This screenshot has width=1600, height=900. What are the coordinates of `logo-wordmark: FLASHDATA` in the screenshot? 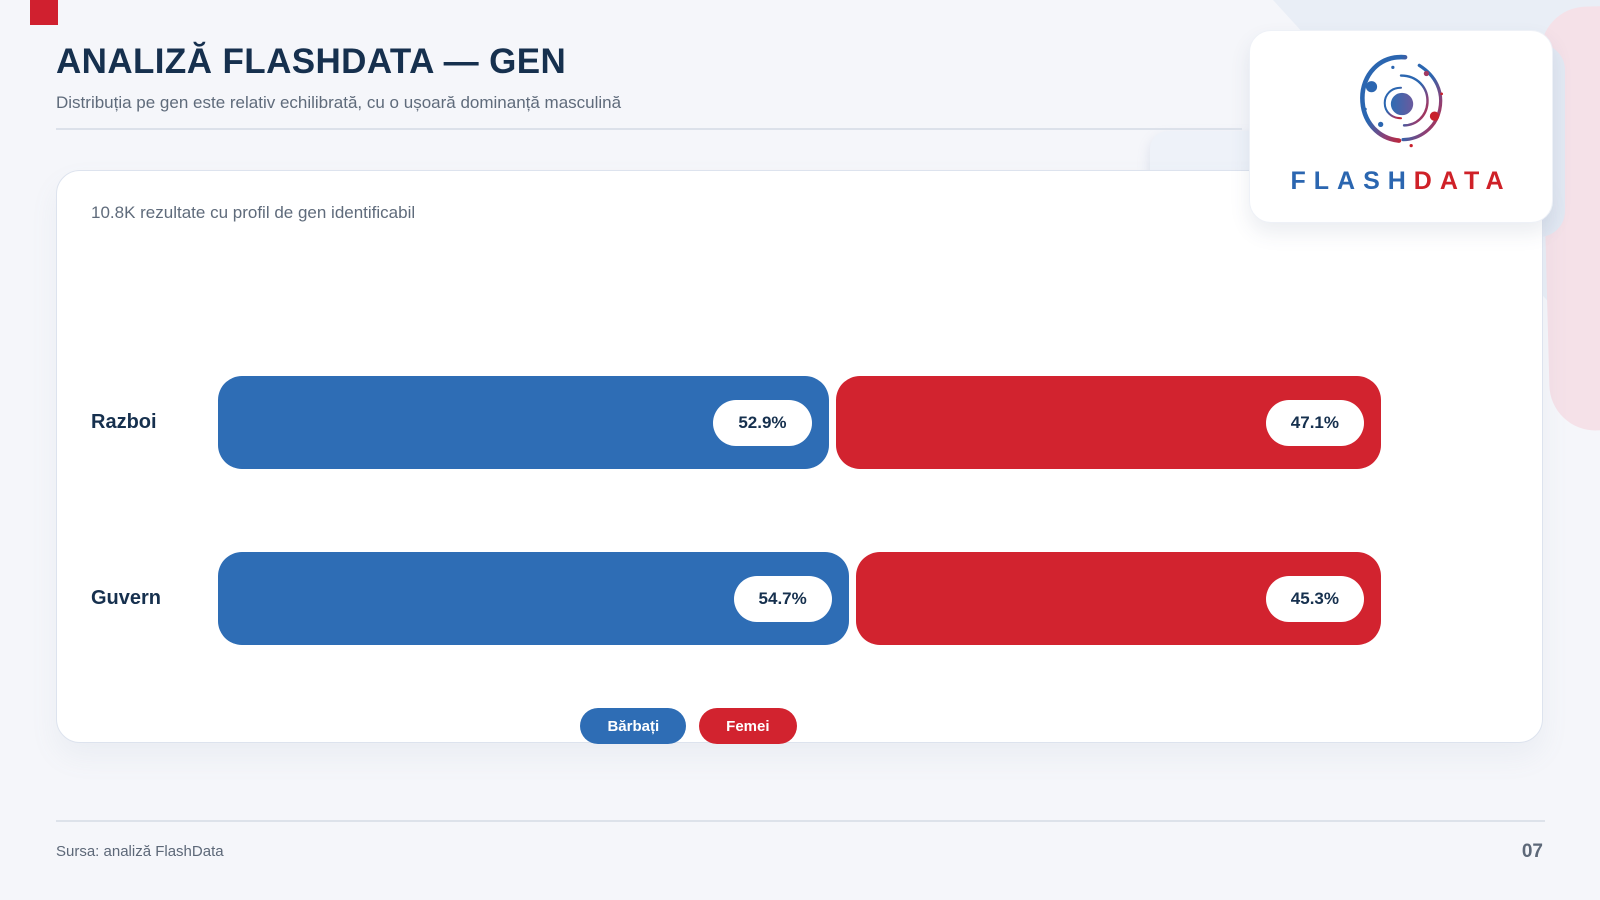 It's located at (1400, 181).